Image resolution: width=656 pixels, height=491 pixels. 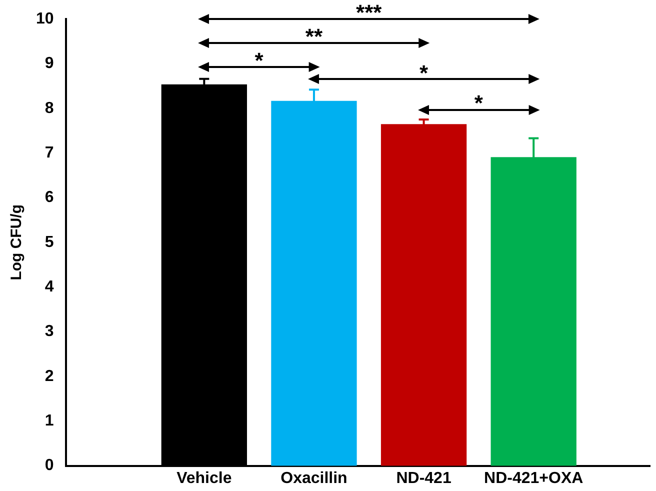 What do you see at coordinates (314, 37) in the screenshot?
I see `annotation: **` at bounding box center [314, 37].